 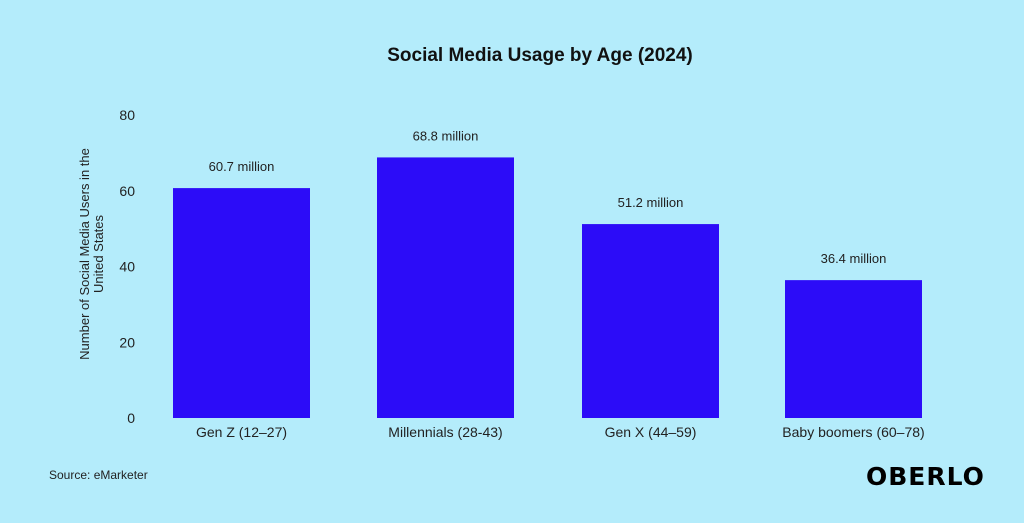 What do you see at coordinates (446, 135) in the screenshot?
I see `bar-data-label: 68.8 million` at bounding box center [446, 135].